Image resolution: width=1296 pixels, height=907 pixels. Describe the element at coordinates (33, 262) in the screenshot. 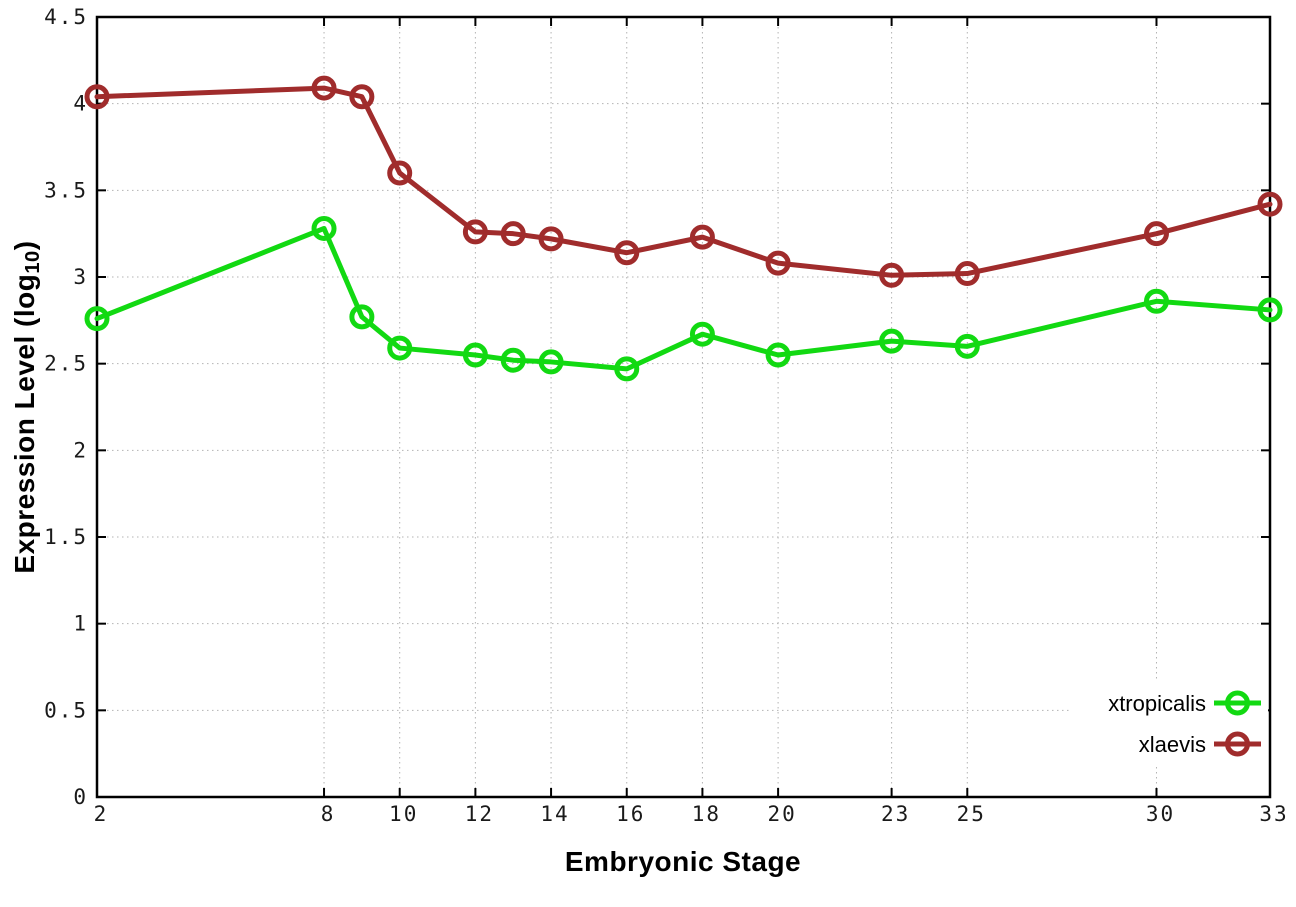

I see `y-axis-title-subscript: 10` at that location.